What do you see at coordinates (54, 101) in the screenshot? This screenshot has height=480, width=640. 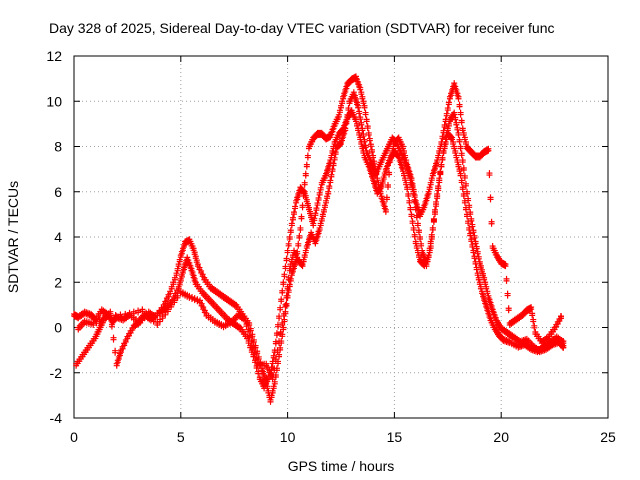 I see `y-tick-label: 10` at bounding box center [54, 101].